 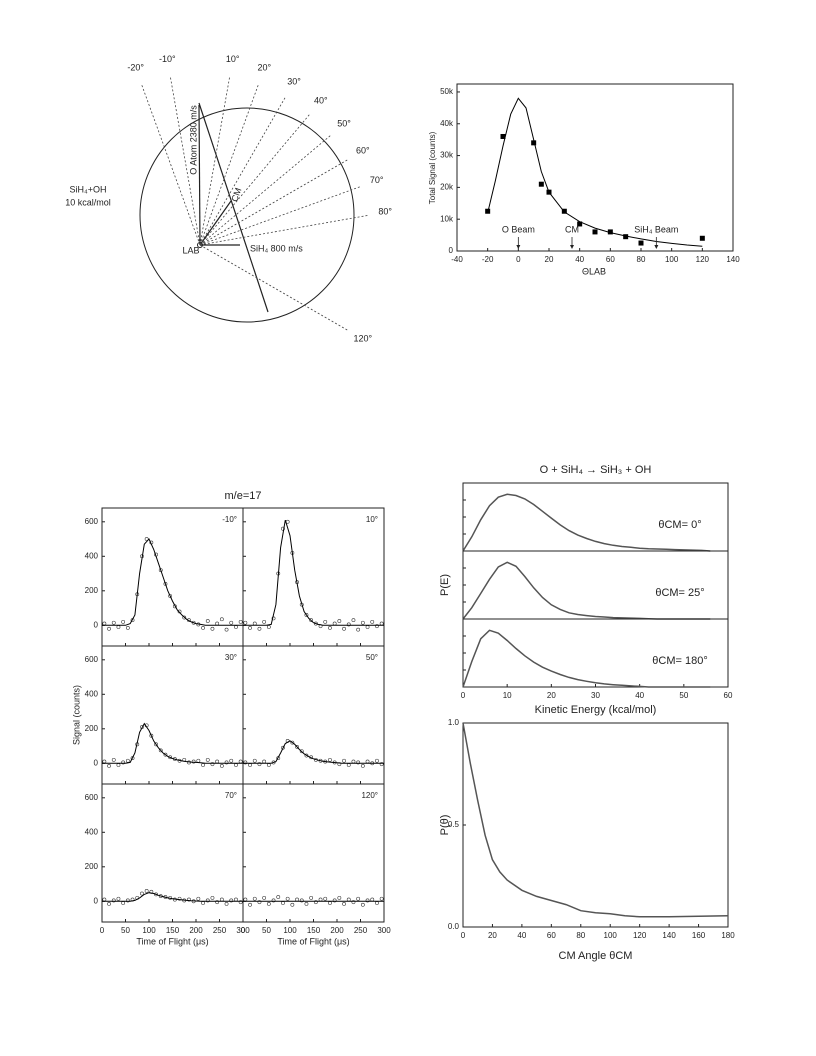 What do you see at coordinates (551, 695) in the screenshot?
I see `x-tick-label: 20` at bounding box center [551, 695].